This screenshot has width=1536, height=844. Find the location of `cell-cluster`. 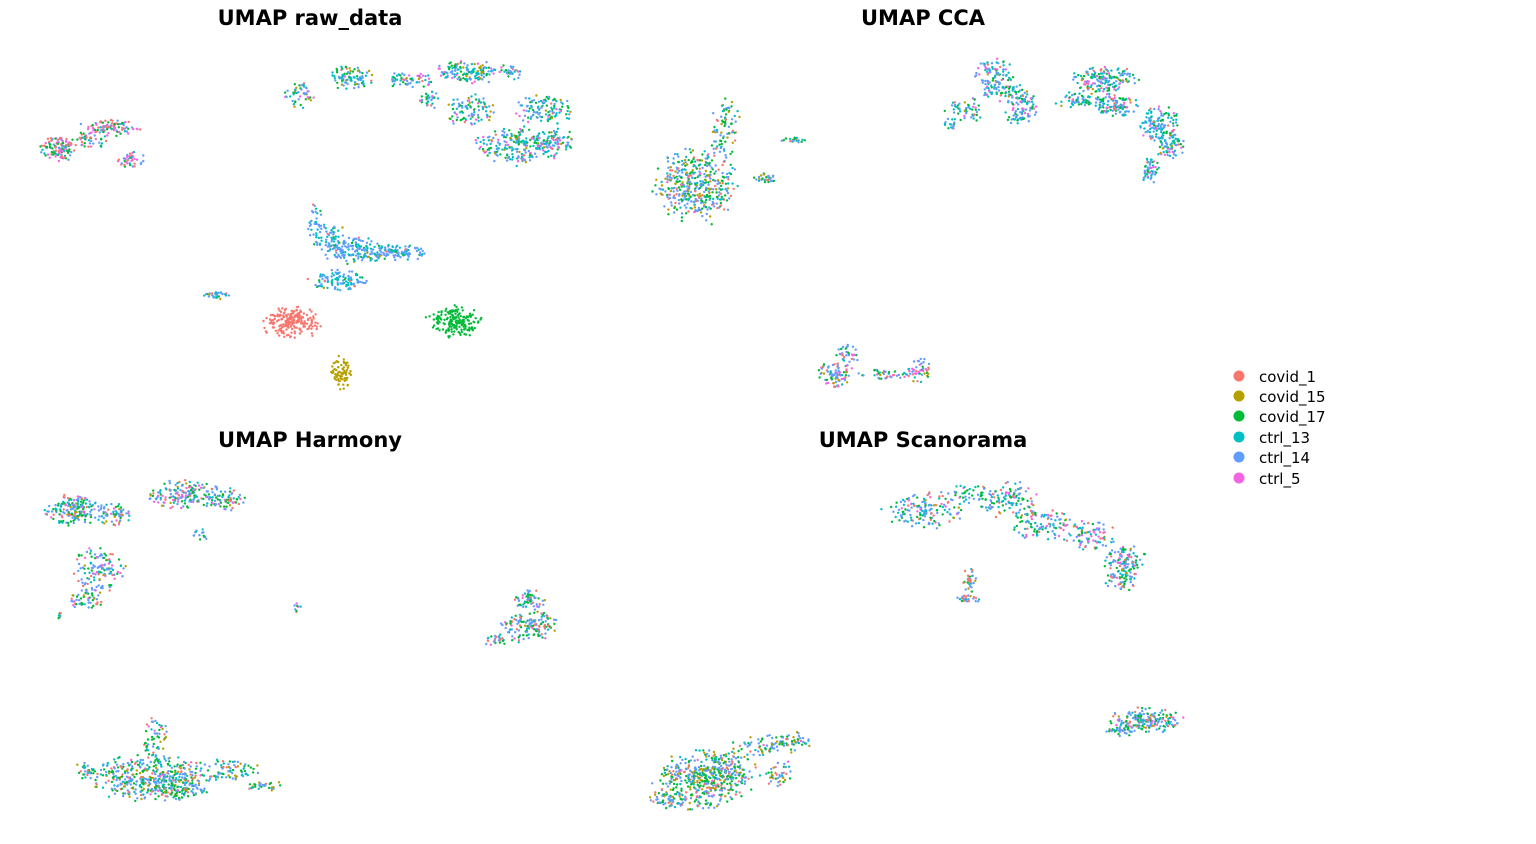

cell-cluster is located at coordinates (428, 114).